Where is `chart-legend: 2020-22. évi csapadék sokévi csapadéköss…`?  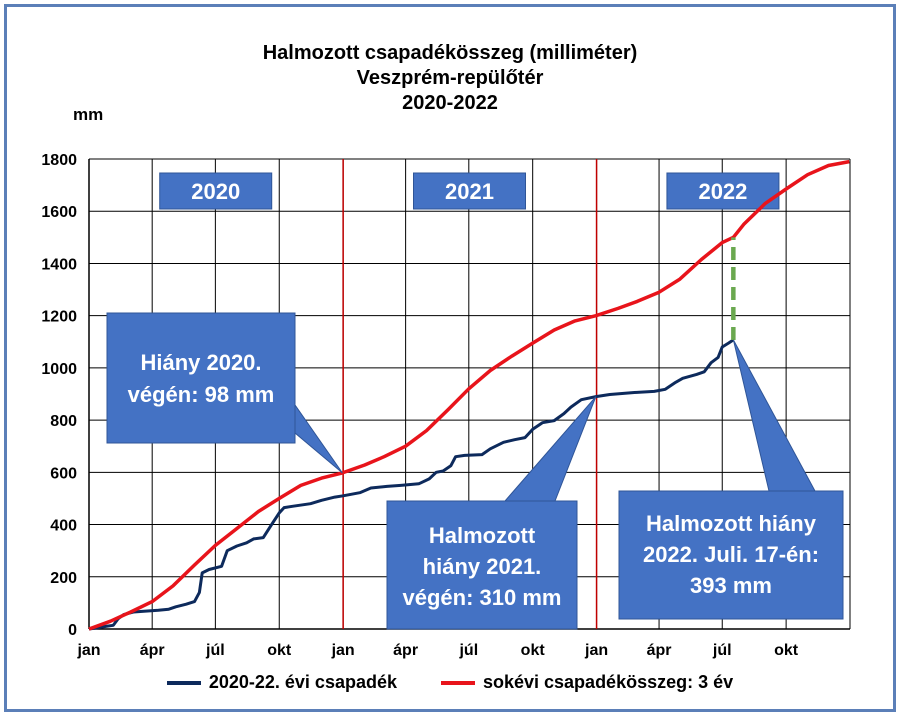
chart-legend: 2020-22. évi csapadék sokévi csapadéköss… is located at coordinates (450, 682).